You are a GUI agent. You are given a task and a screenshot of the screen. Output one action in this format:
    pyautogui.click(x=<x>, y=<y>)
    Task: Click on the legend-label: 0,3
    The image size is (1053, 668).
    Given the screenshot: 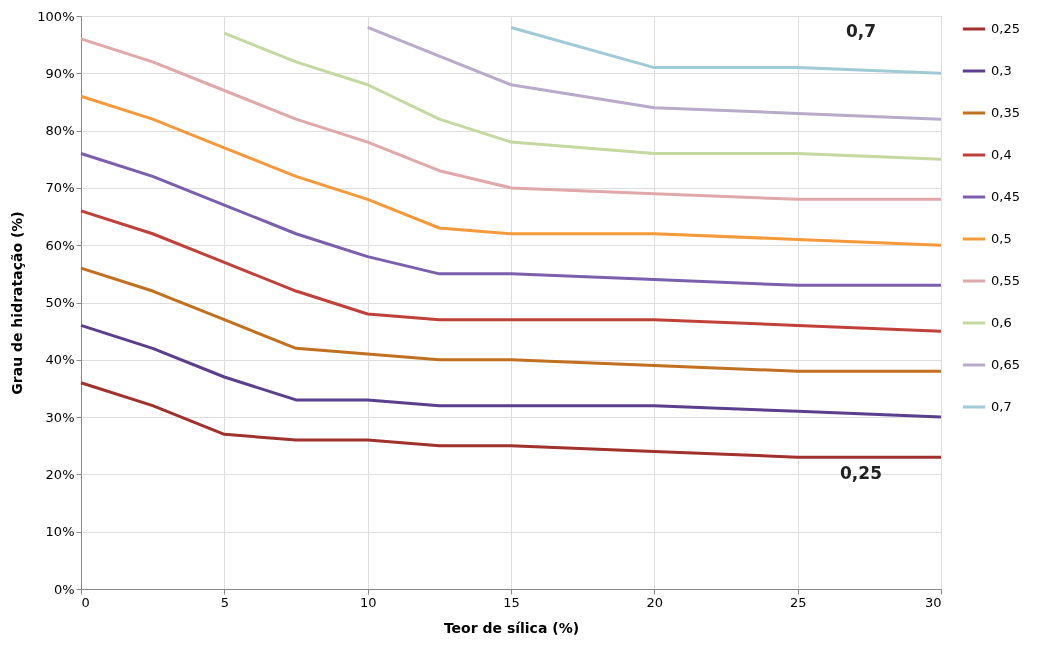 What is the action you would take?
    pyautogui.click(x=1001, y=70)
    